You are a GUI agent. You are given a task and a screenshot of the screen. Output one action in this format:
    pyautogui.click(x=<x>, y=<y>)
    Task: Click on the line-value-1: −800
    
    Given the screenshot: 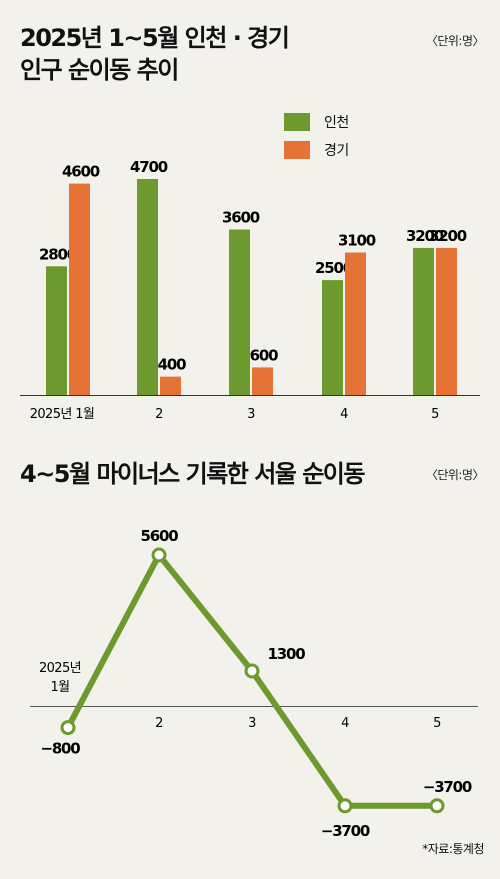 What is the action you would take?
    pyautogui.click(x=60, y=749)
    